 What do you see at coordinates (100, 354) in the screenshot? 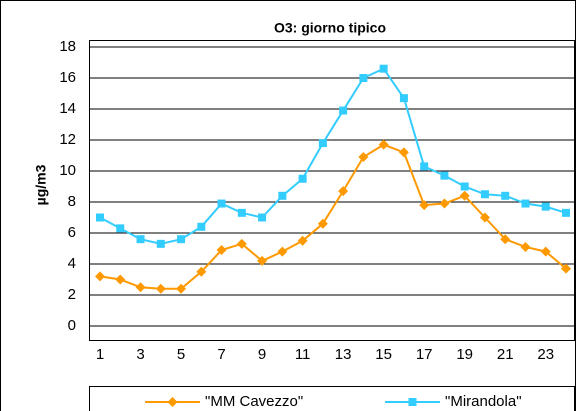
I see `x-tick-label: 1` at bounding box center [100, 354].